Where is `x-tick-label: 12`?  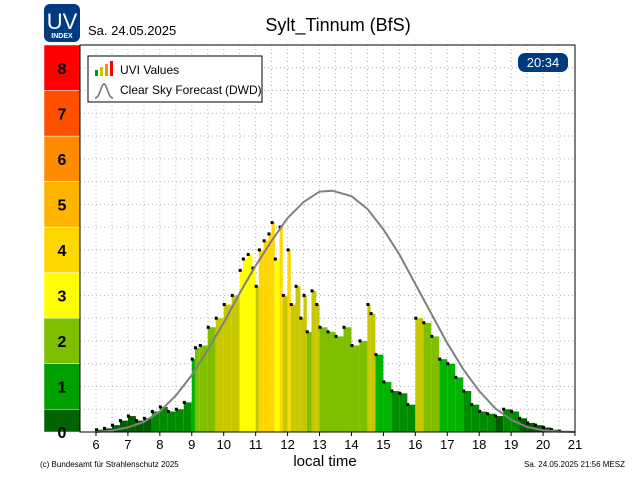
x-tick-label: 12 is located at coordinates (287, 444).